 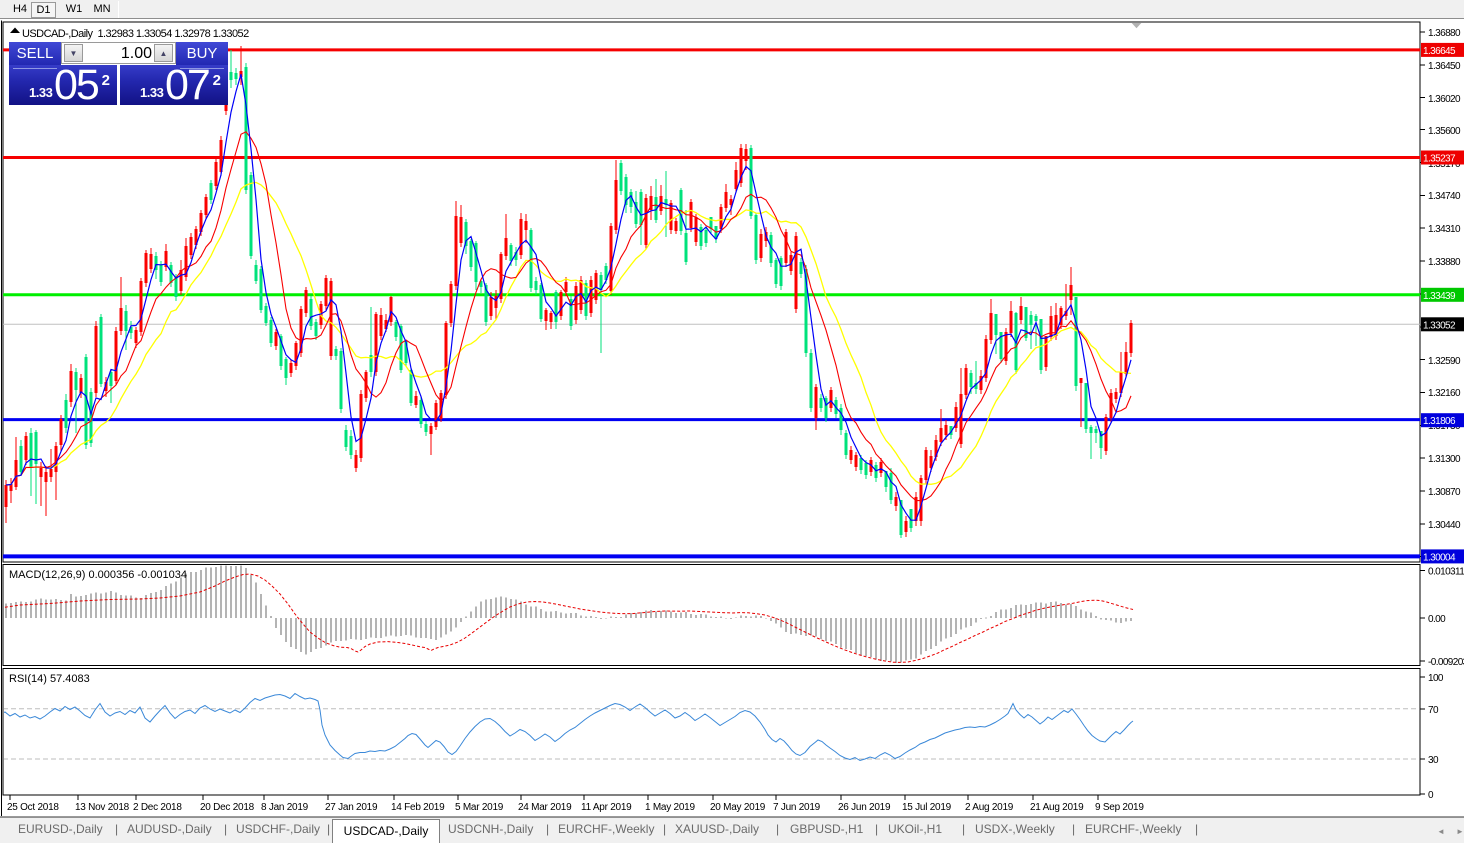 What do you see at coordinates (1439, 557) in the screenshot?
I see `svg-text: 1.30004` at bounding box center [1439, 557].